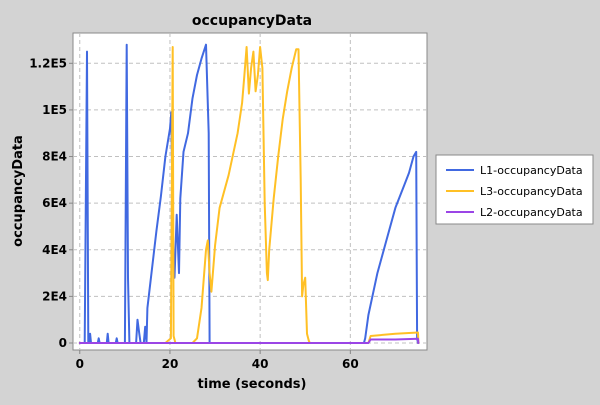 The image size is (600, 405). What do you see at coordinates (531, 212) in the screenshot?
I see `legend-entry: L2-occupancyData` at bounding box center [531, 212].